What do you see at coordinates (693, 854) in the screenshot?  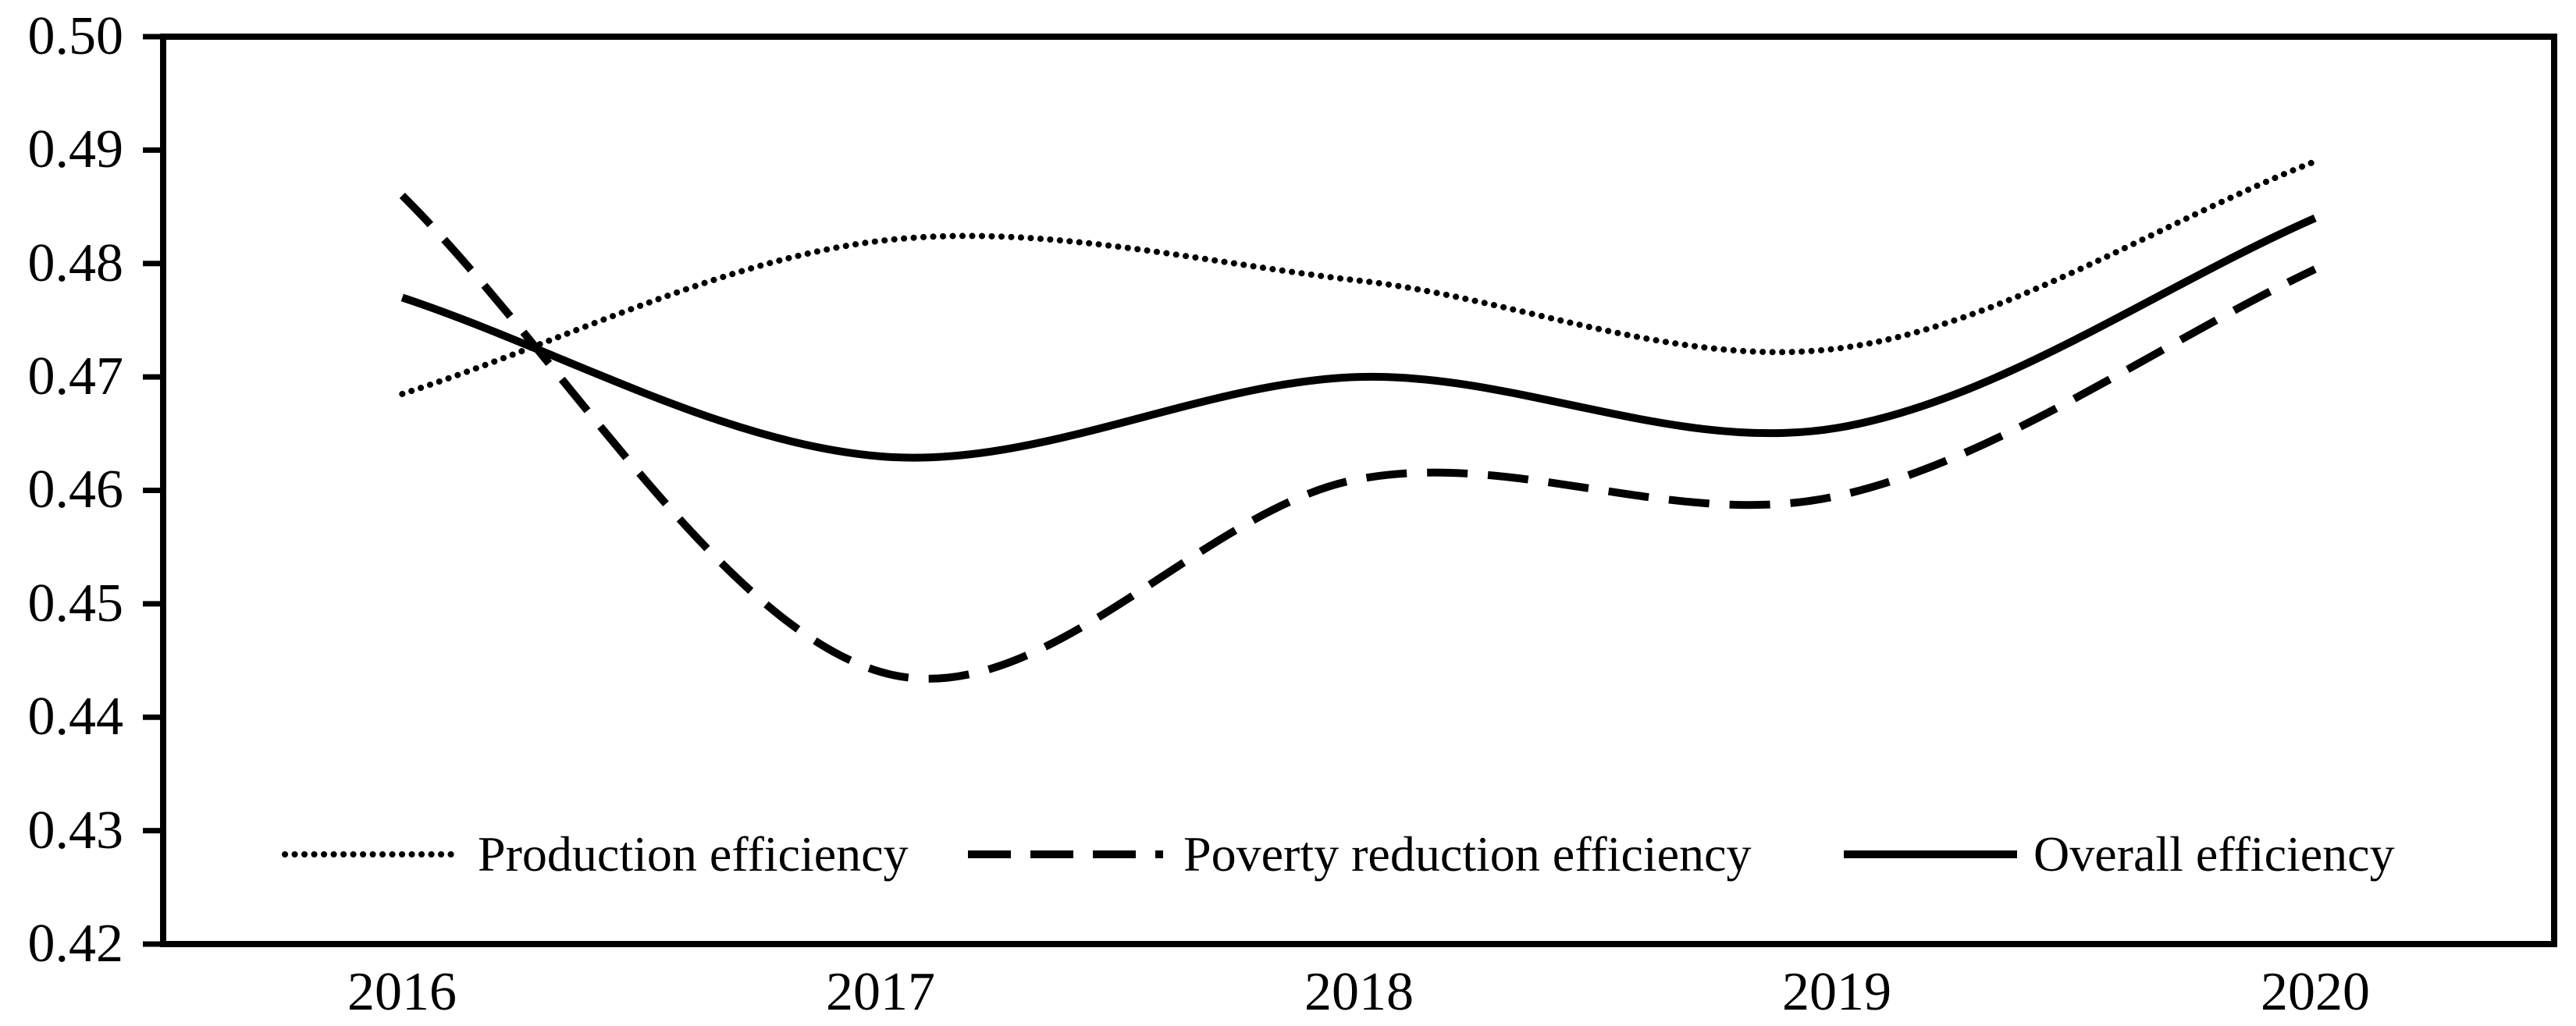 I see `legend-label-production-efficiency: Production efficiency` at bounding box center [693, 854].